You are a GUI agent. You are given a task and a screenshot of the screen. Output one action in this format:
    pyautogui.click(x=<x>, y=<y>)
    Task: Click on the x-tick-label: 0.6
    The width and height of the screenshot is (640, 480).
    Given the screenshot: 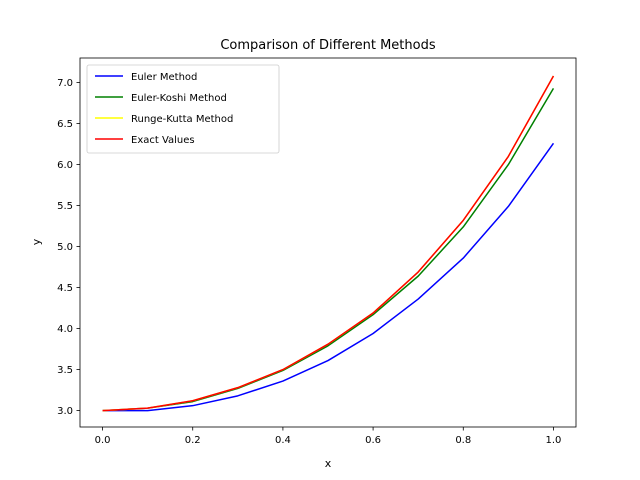 What is the action you would take?
    pyautogui.click(x=373, y=440)
    